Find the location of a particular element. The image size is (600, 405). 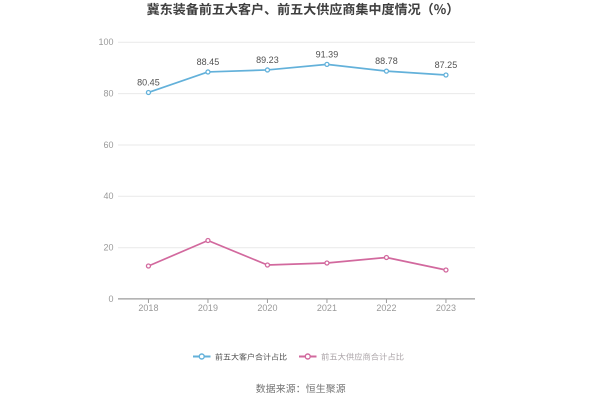

svg-text: 91.39 is located at coordinates (327, 54).